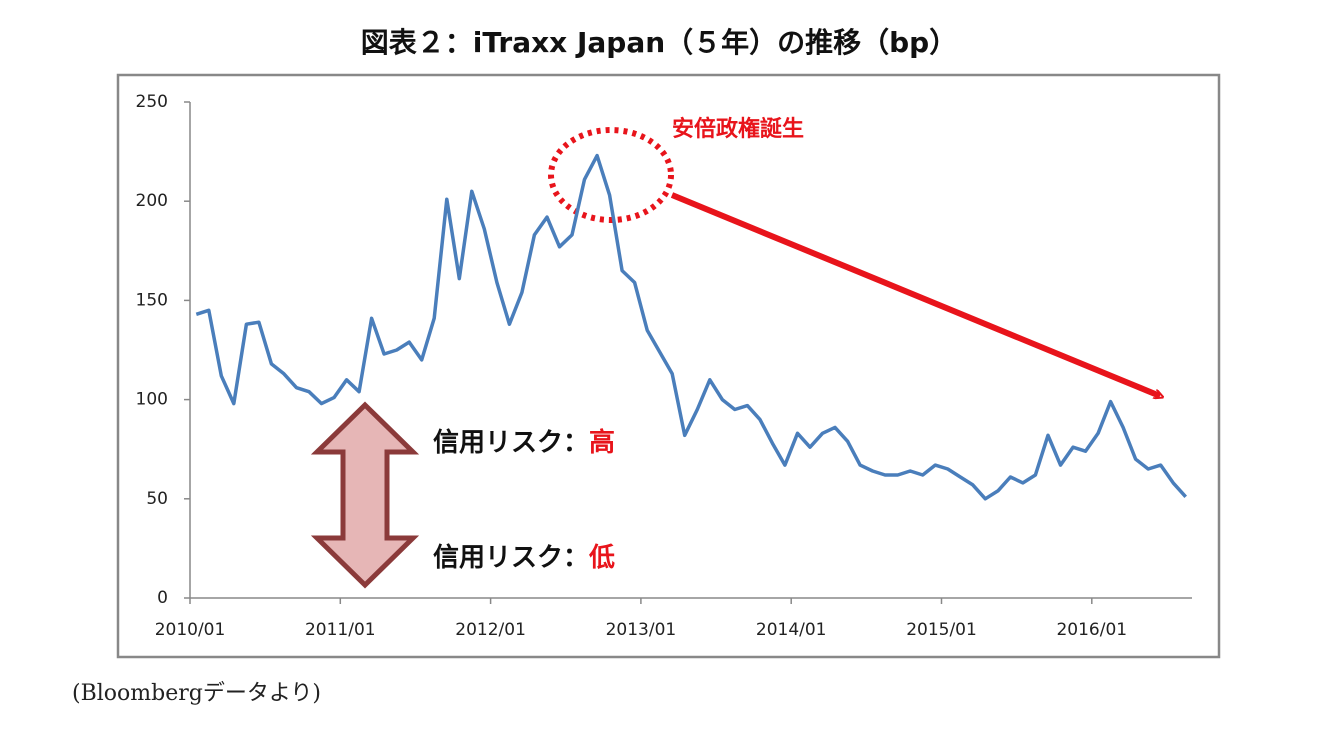 The image size is (1318, 742). What do you see at coordinates (152, 300) in the screenshot?
I see `y-tick-label: 150` at bounding box center [152, 300].